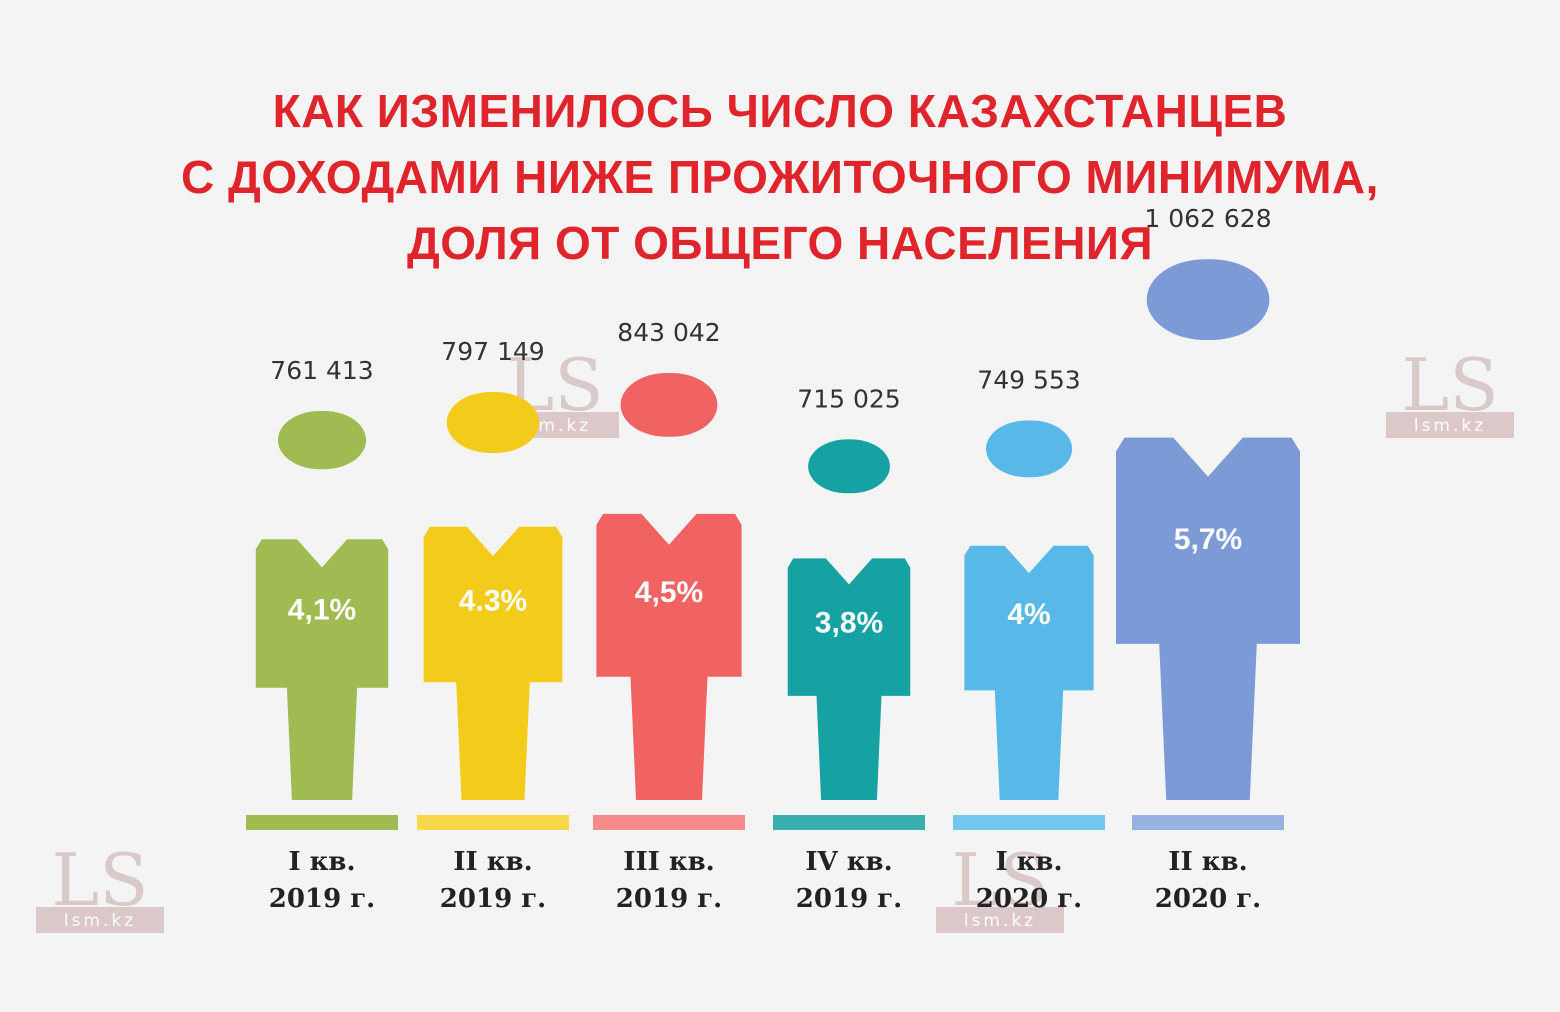  I want to click on figure-group: 715 025 3,8% IV кв. 2019 г., so click(849, 649).